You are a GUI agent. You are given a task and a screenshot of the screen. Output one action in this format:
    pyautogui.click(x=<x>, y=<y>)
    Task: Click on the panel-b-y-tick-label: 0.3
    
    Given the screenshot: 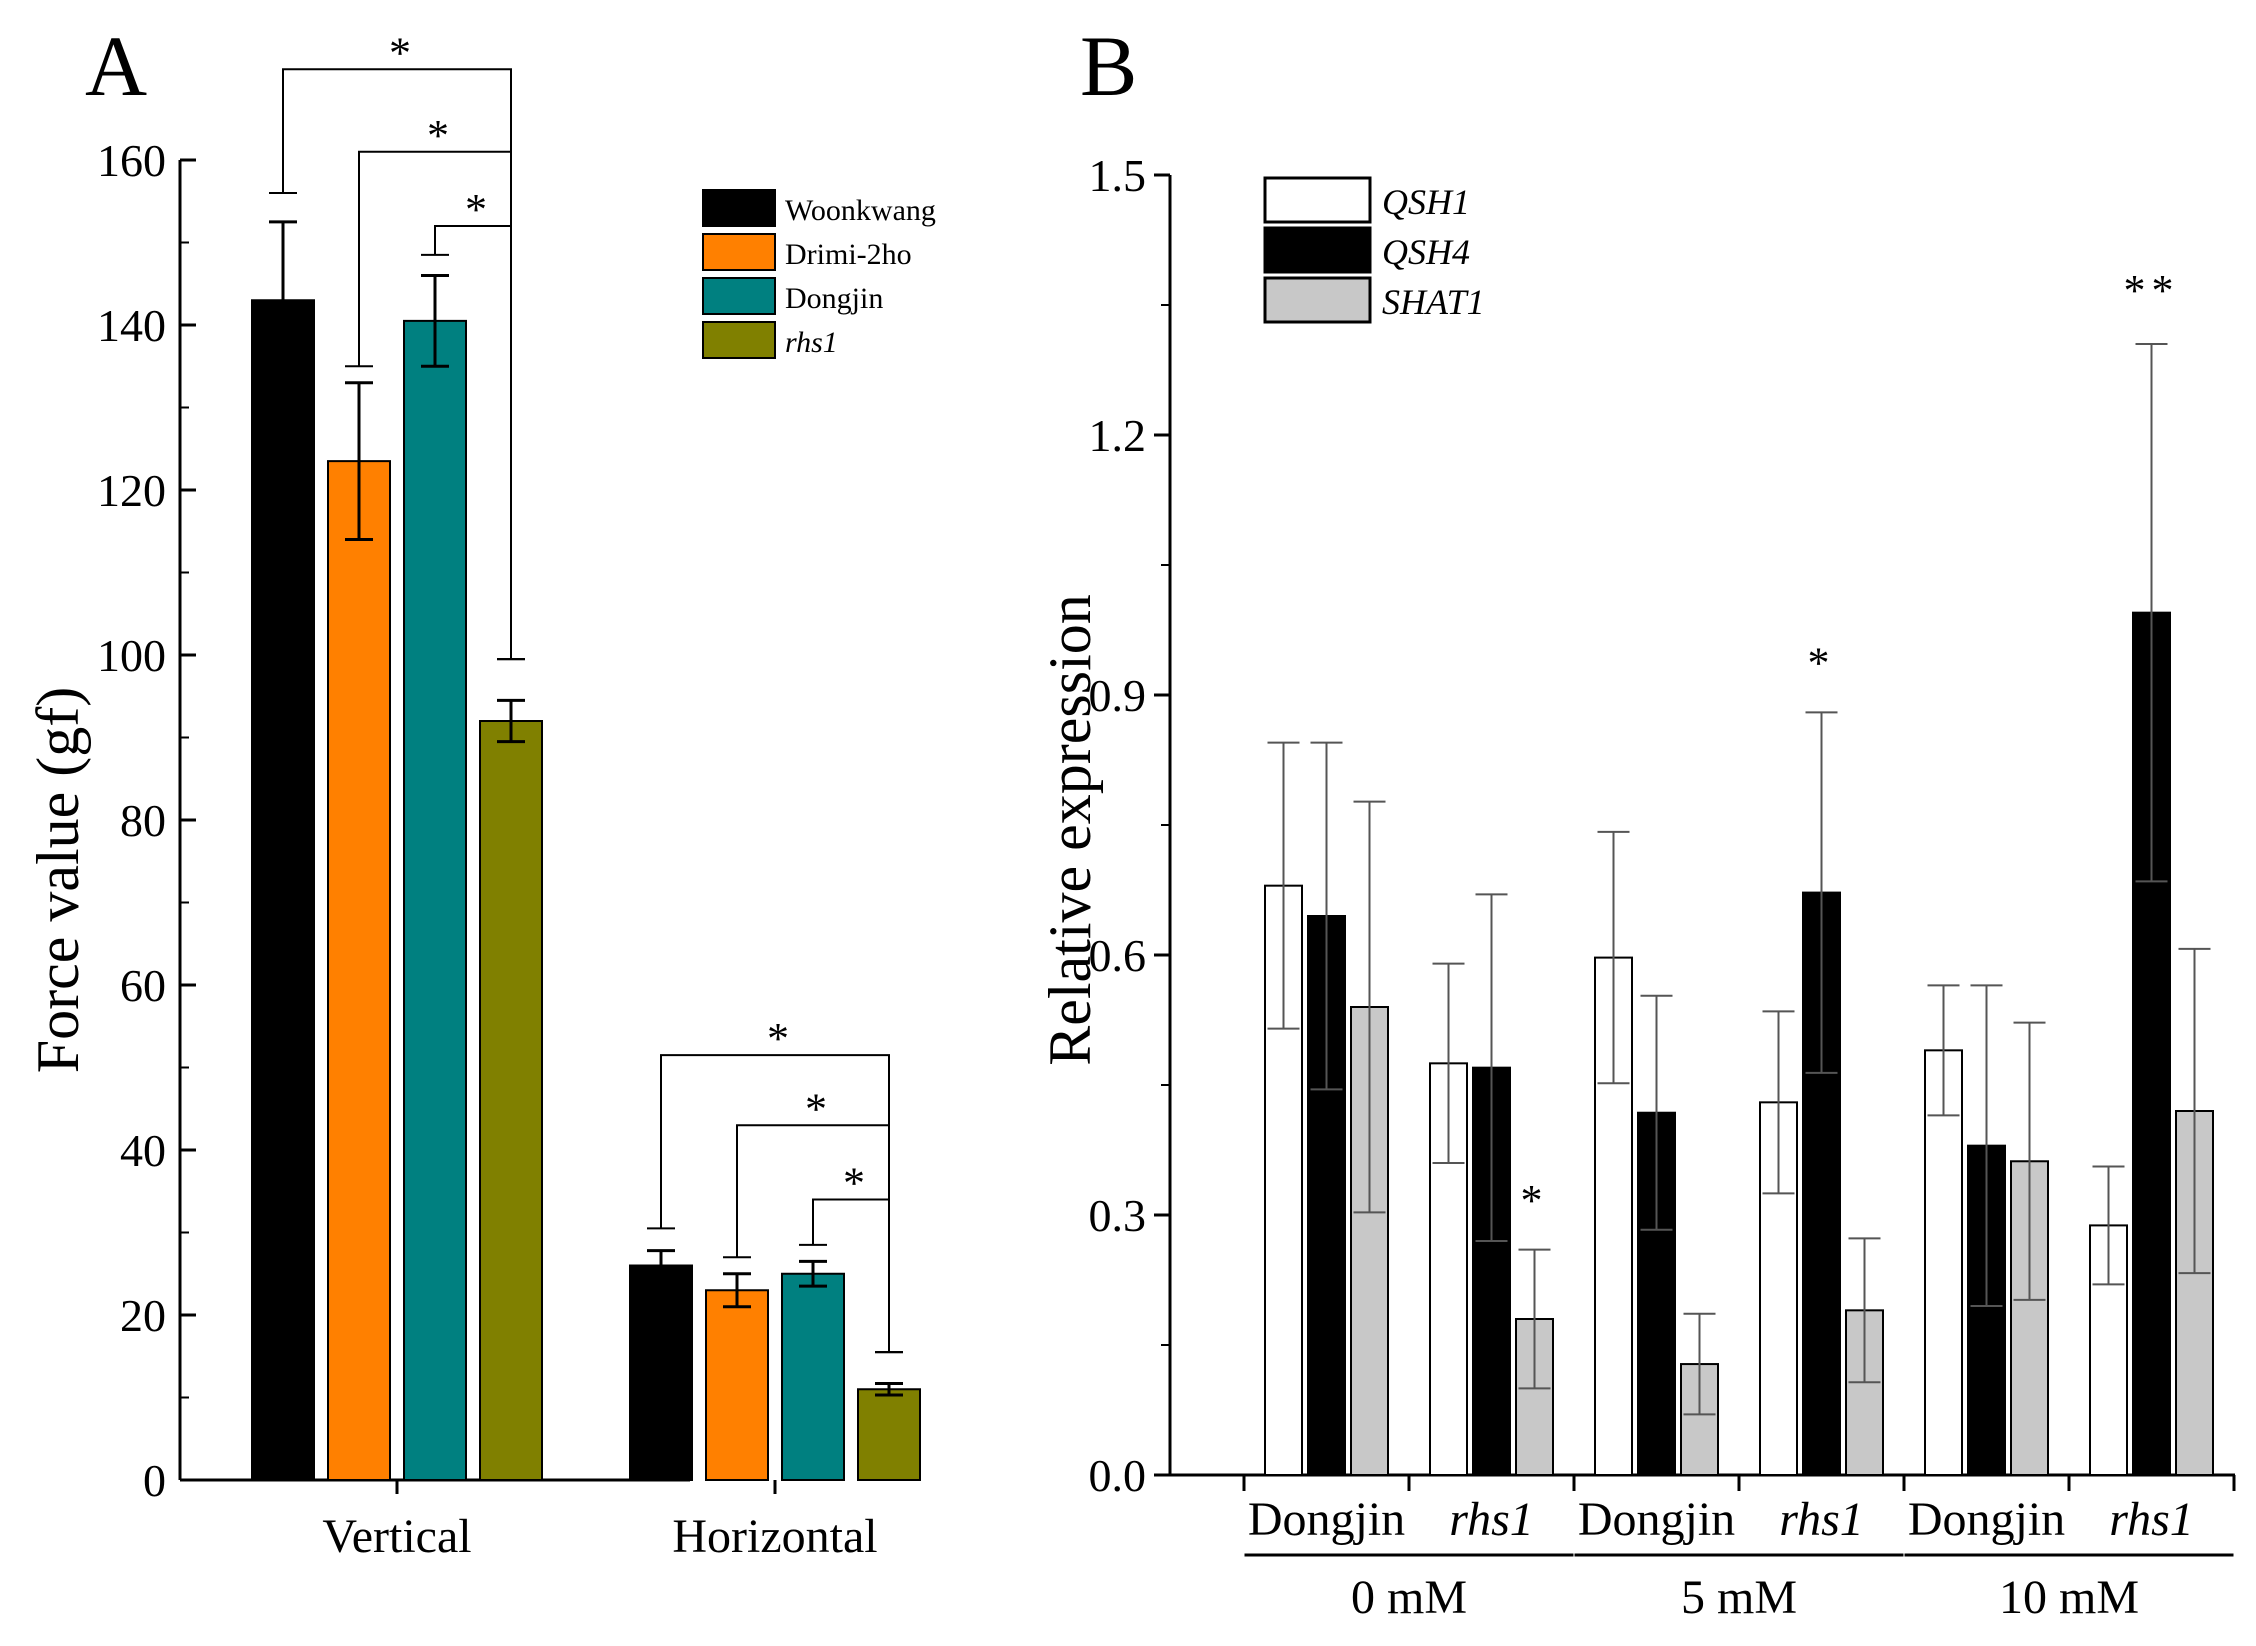 What is the action you would take?
    pyautogui.click(x=1118, y=1215)
    